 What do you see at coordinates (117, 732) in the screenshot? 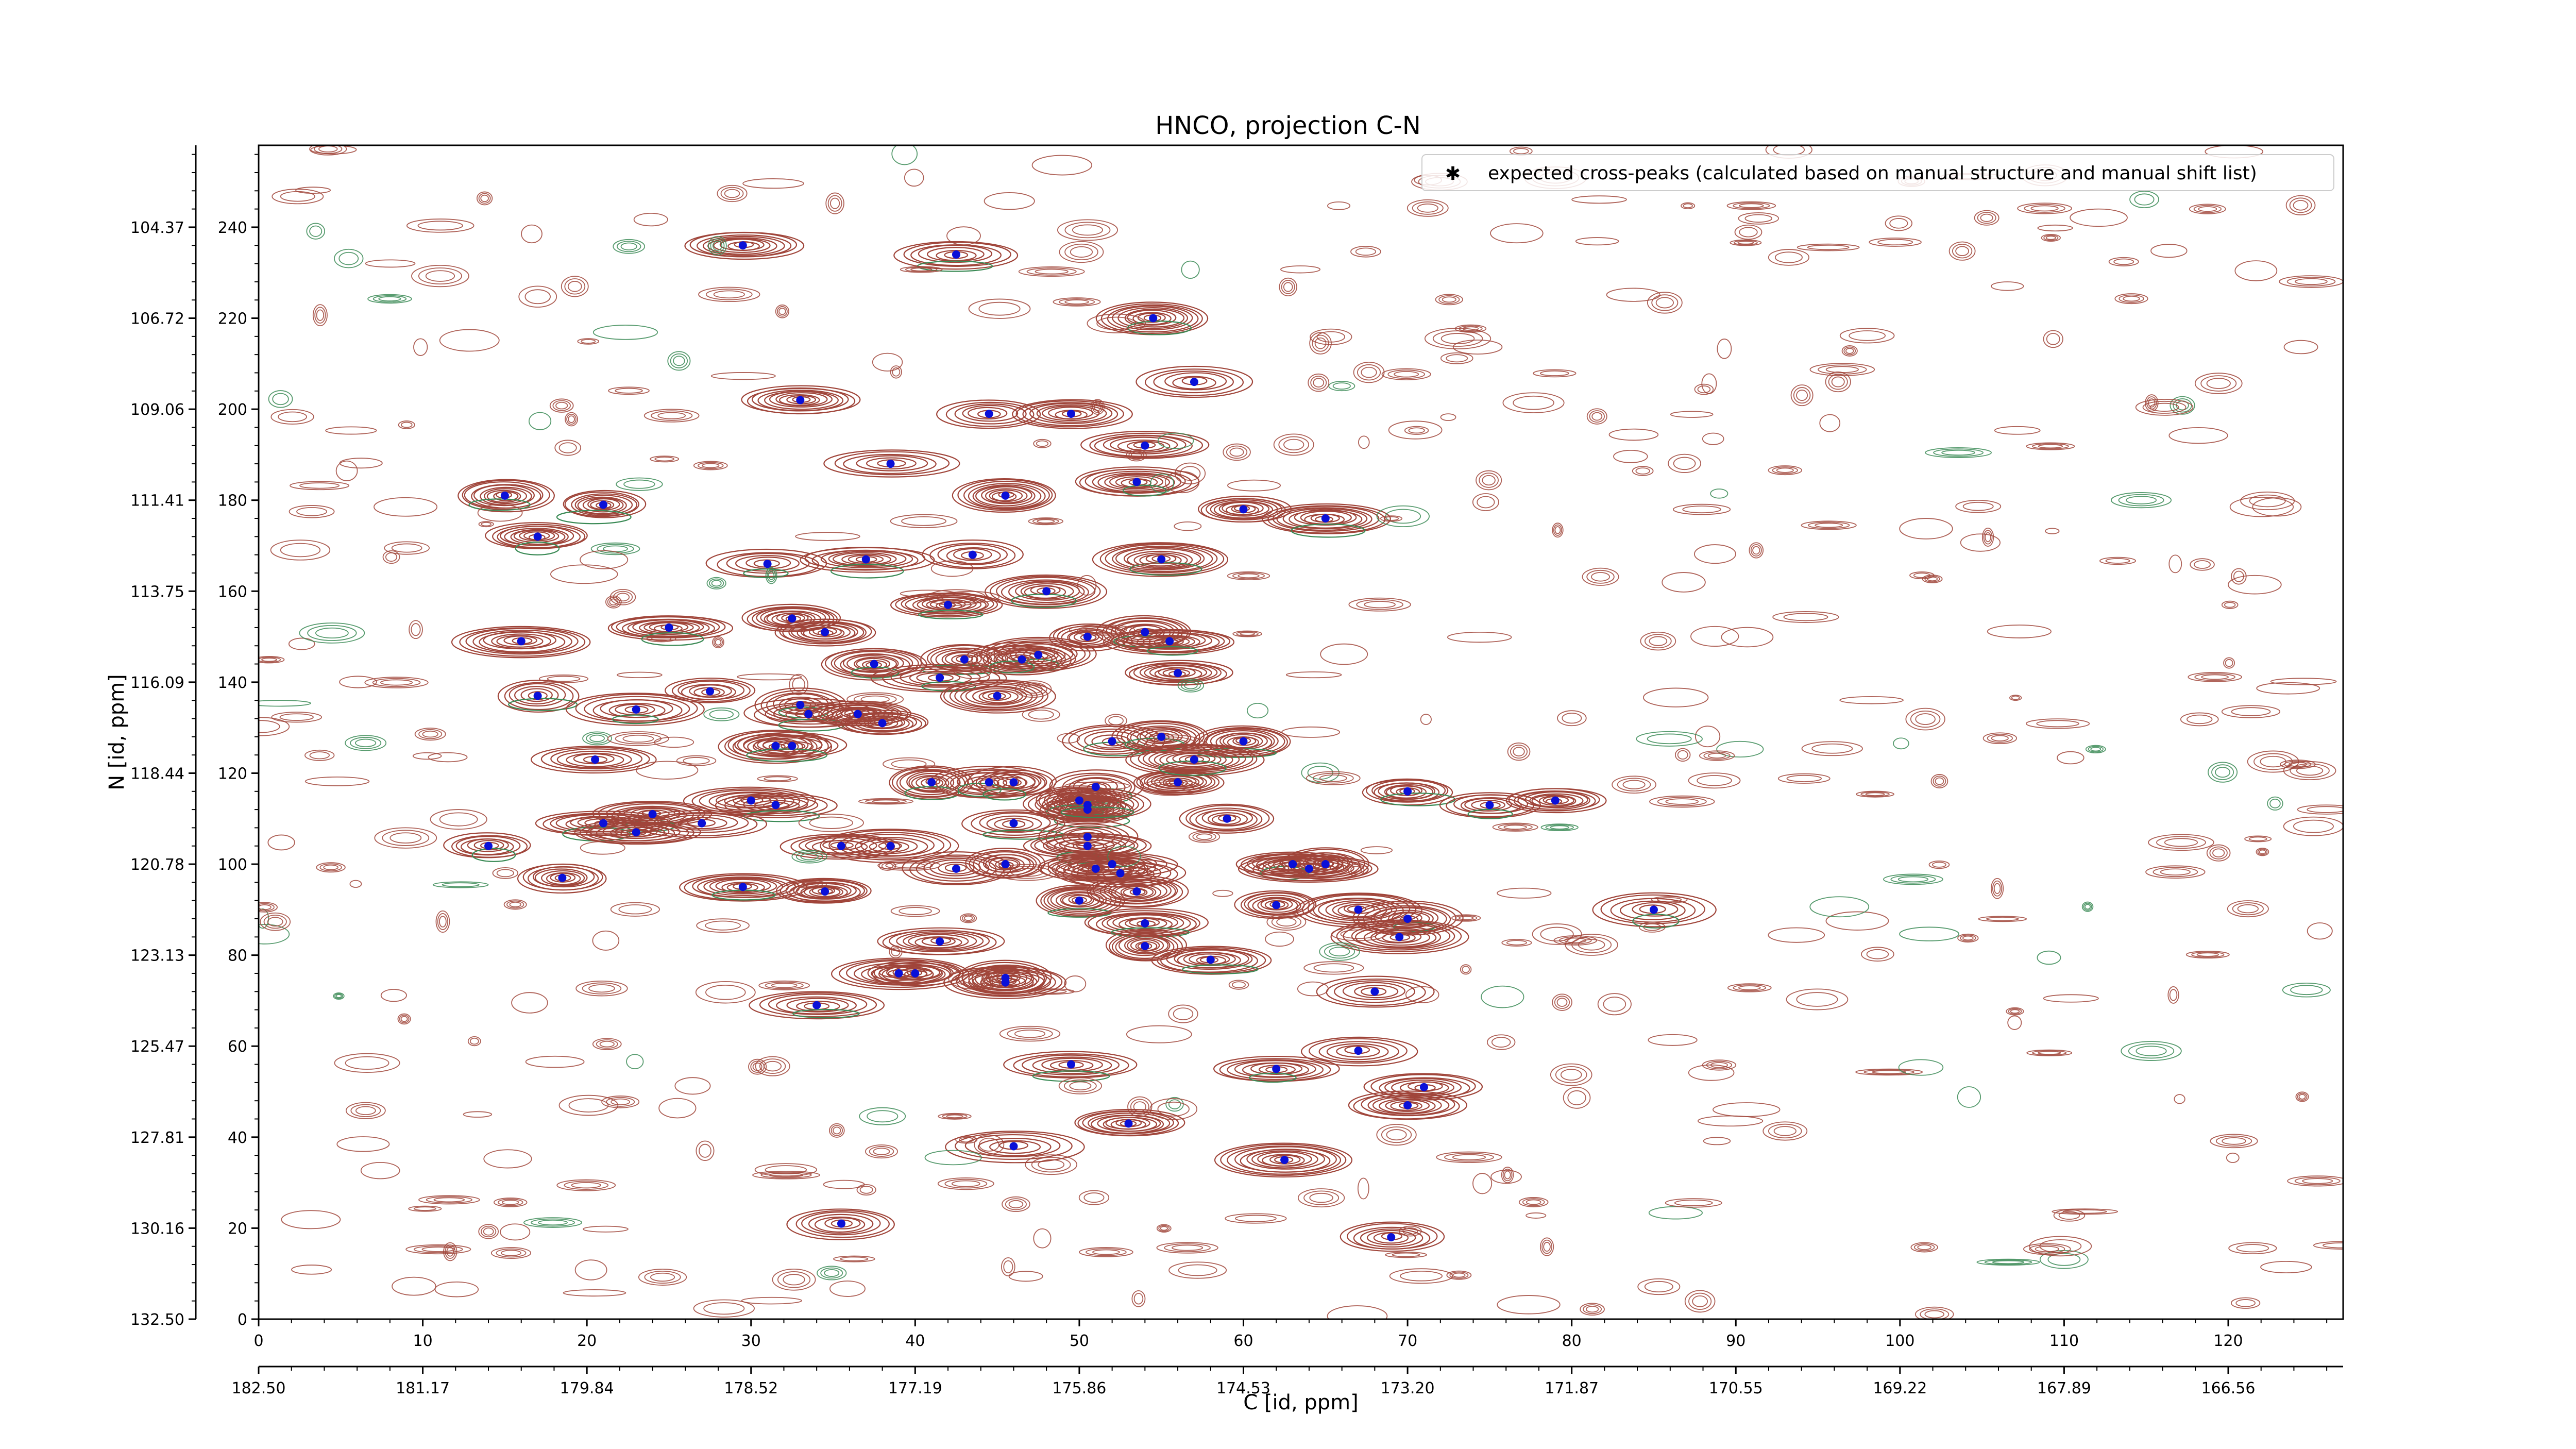
I see `y-axis-label: N [id, ppm]` at bounding box center [117, 732].